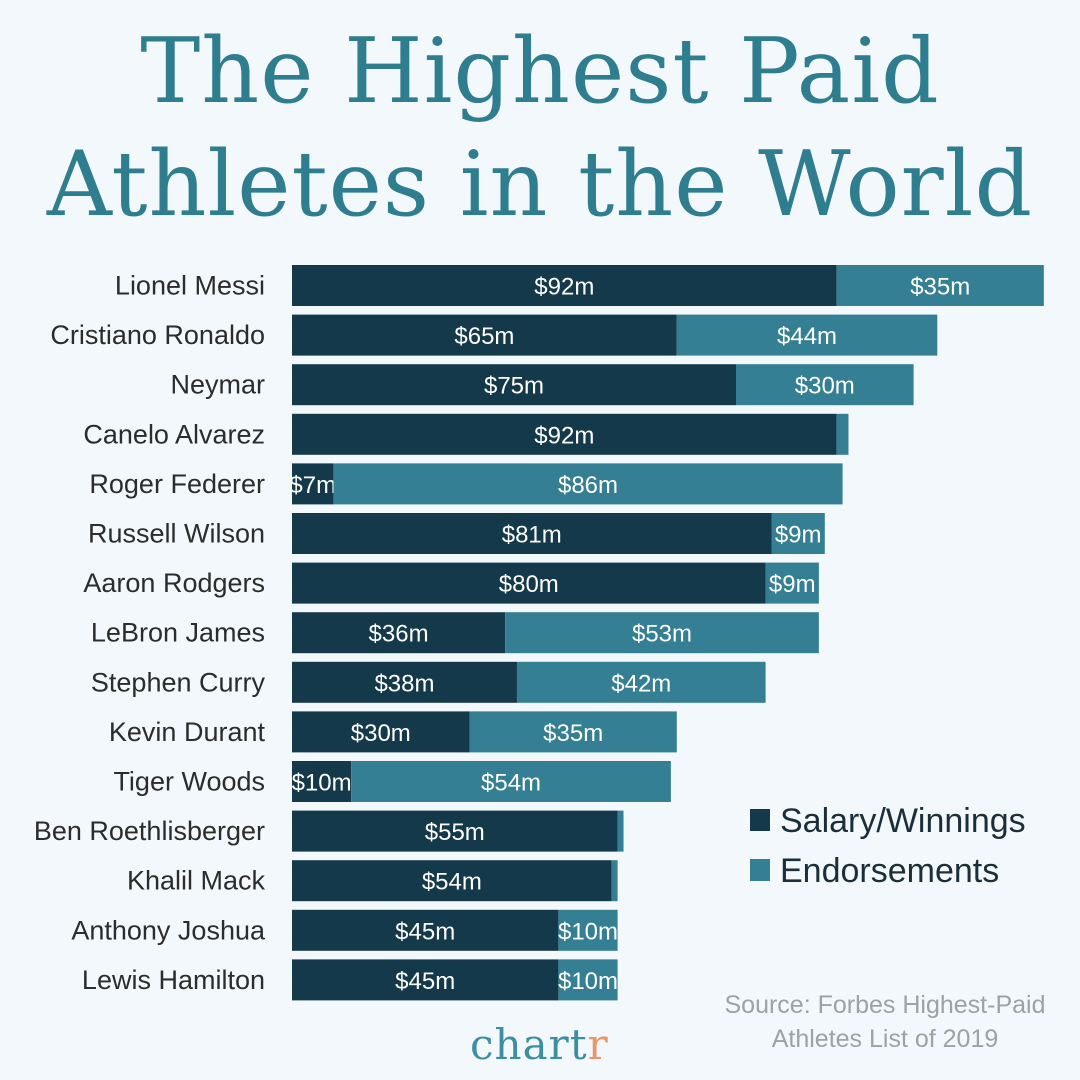  What do you see at coordinates (885, 1005) in the screenshot?
I see `source-line-1: Source: Forbes Highest-Paid` at bounding box center [885, 1005].